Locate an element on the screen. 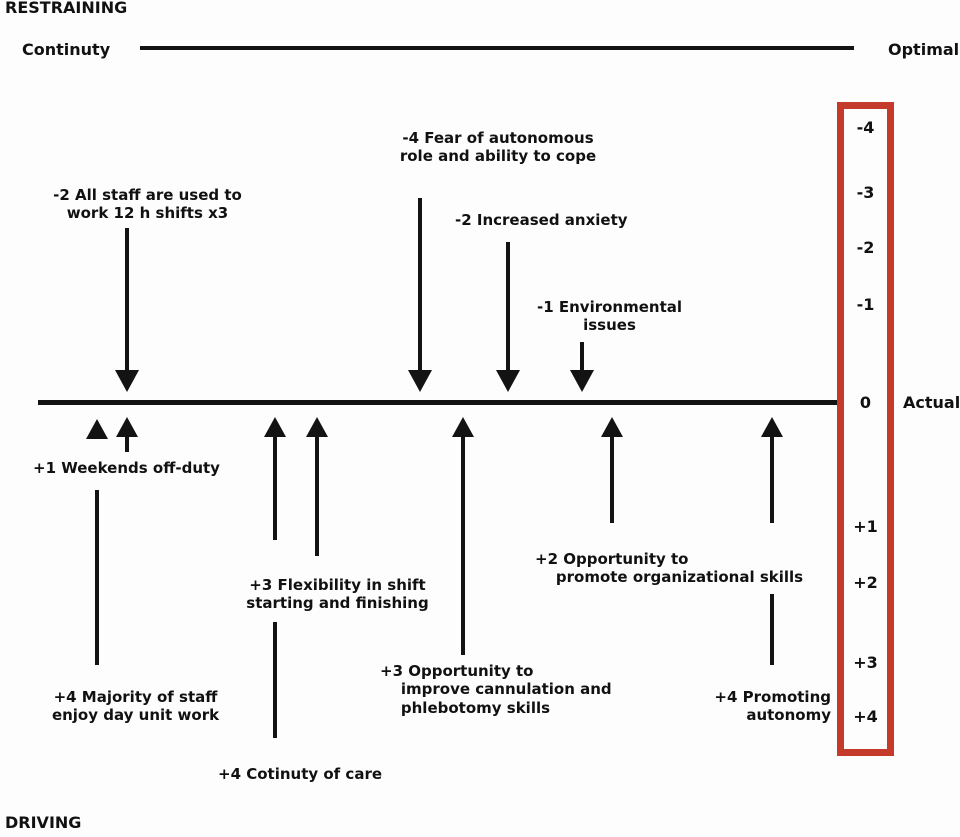  driving-arrow-organizational-shaft is located at coordinates (612, 480).